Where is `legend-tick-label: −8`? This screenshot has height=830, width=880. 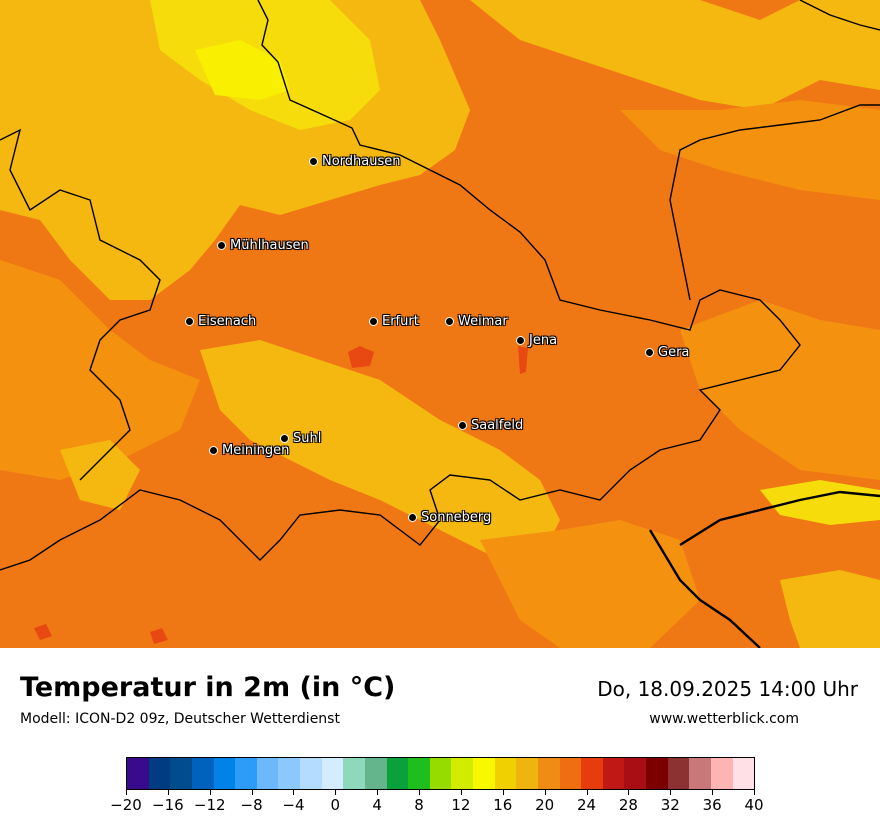
legend-tick-label: −8 is located at coordinates (251, 805).